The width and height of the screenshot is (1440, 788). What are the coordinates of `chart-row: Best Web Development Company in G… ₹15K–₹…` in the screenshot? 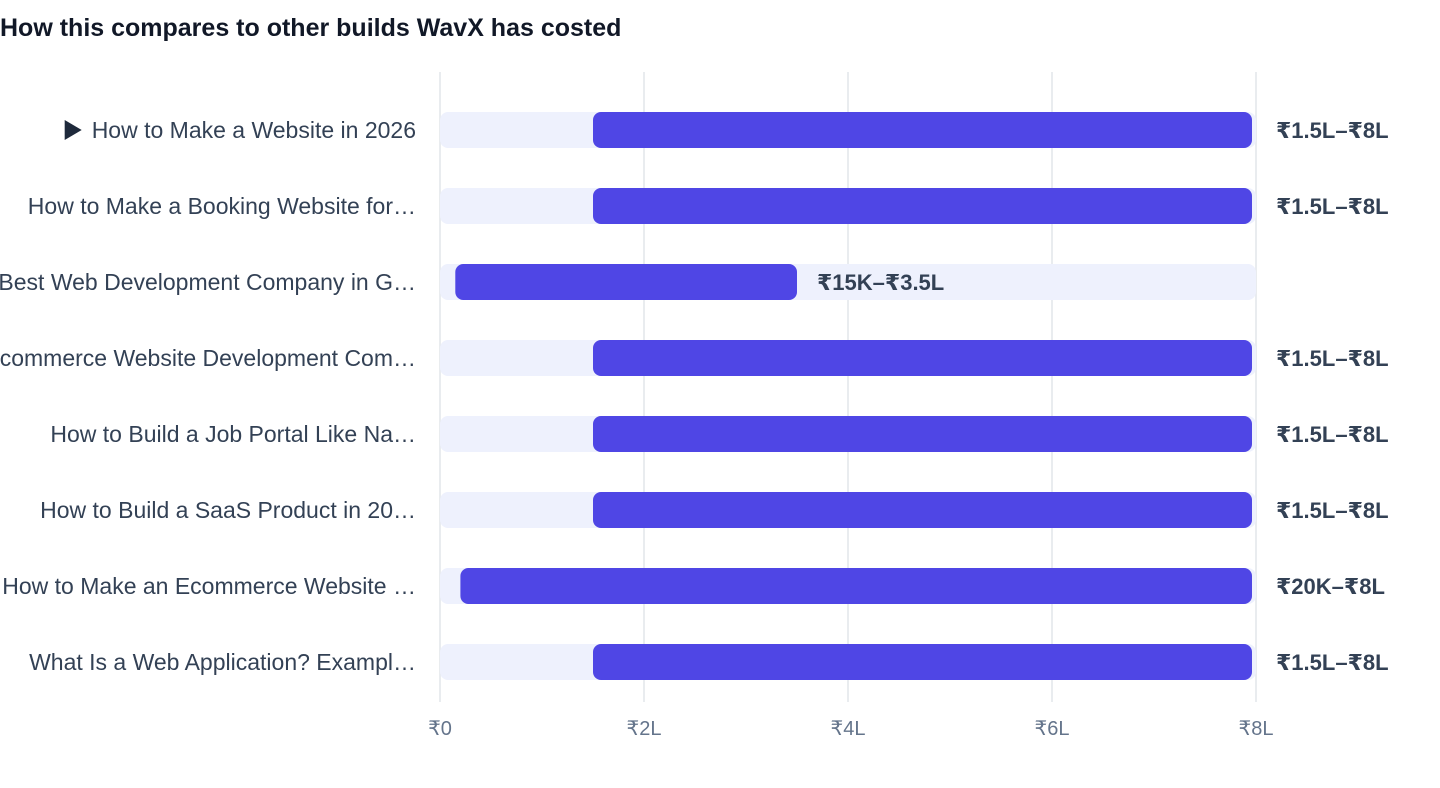 It's located at (628, 282).